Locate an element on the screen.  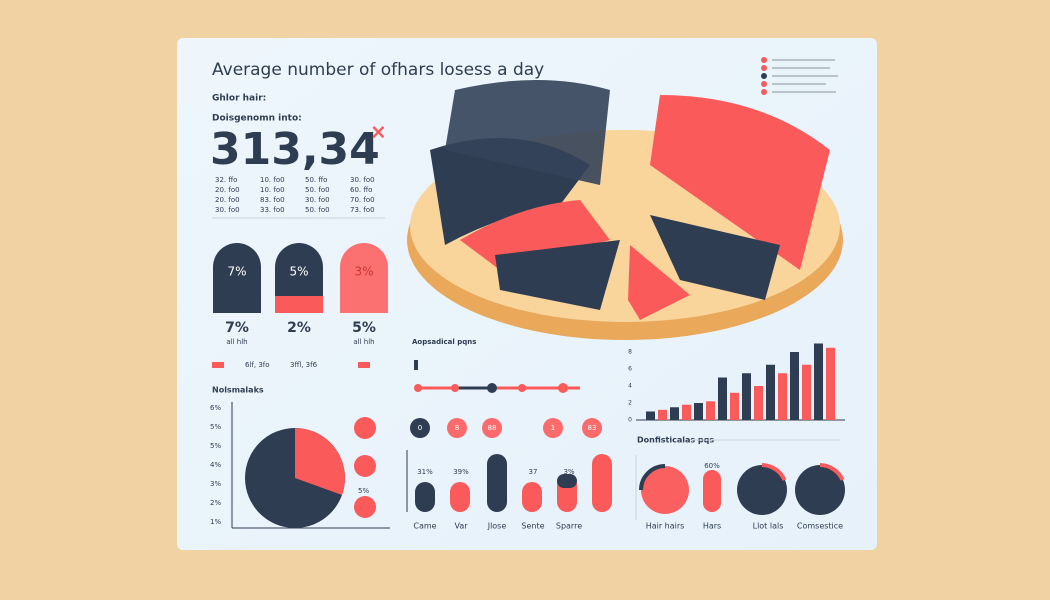
y-tick-label: 4 is located at coordinates (630, 386).